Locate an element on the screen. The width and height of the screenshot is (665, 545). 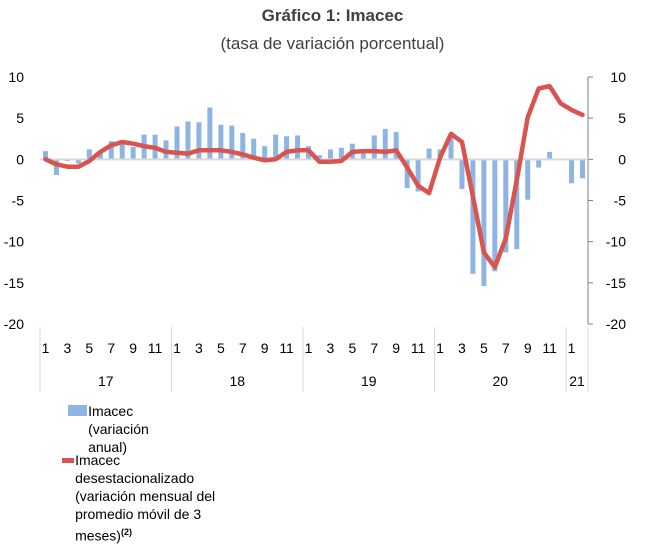
y-tick-label-left: -20 is located at coordinates (14, 324).